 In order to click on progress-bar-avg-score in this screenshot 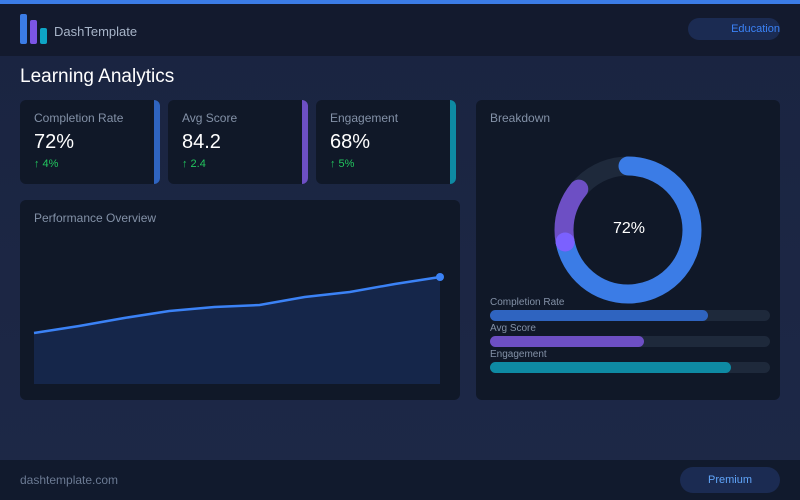, I will do `click(630, 341)`.